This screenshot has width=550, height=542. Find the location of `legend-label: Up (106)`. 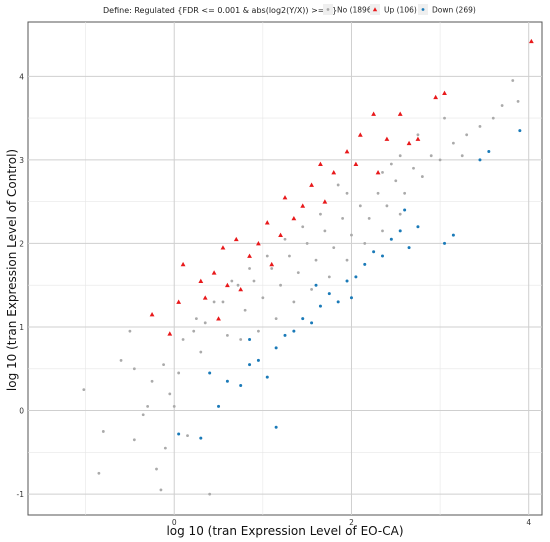

legend-label: Up (106) is located at coordinates (400, 10).